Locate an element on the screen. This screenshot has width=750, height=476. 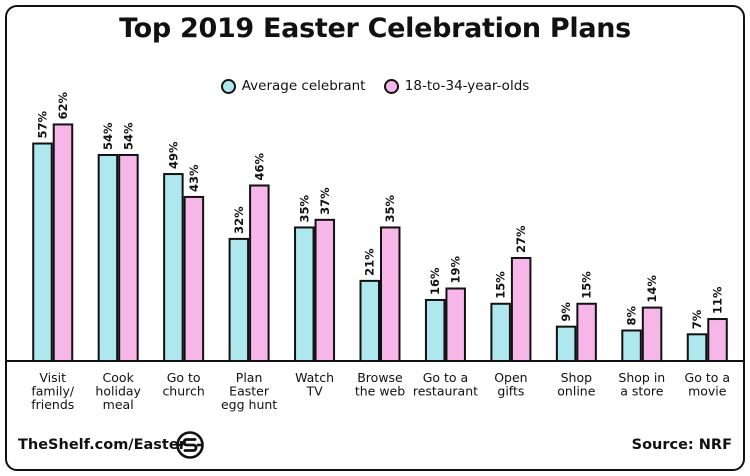
chart-legend: Average celebrant 18-to-34-year-olds is located at coordinates (375, 88).